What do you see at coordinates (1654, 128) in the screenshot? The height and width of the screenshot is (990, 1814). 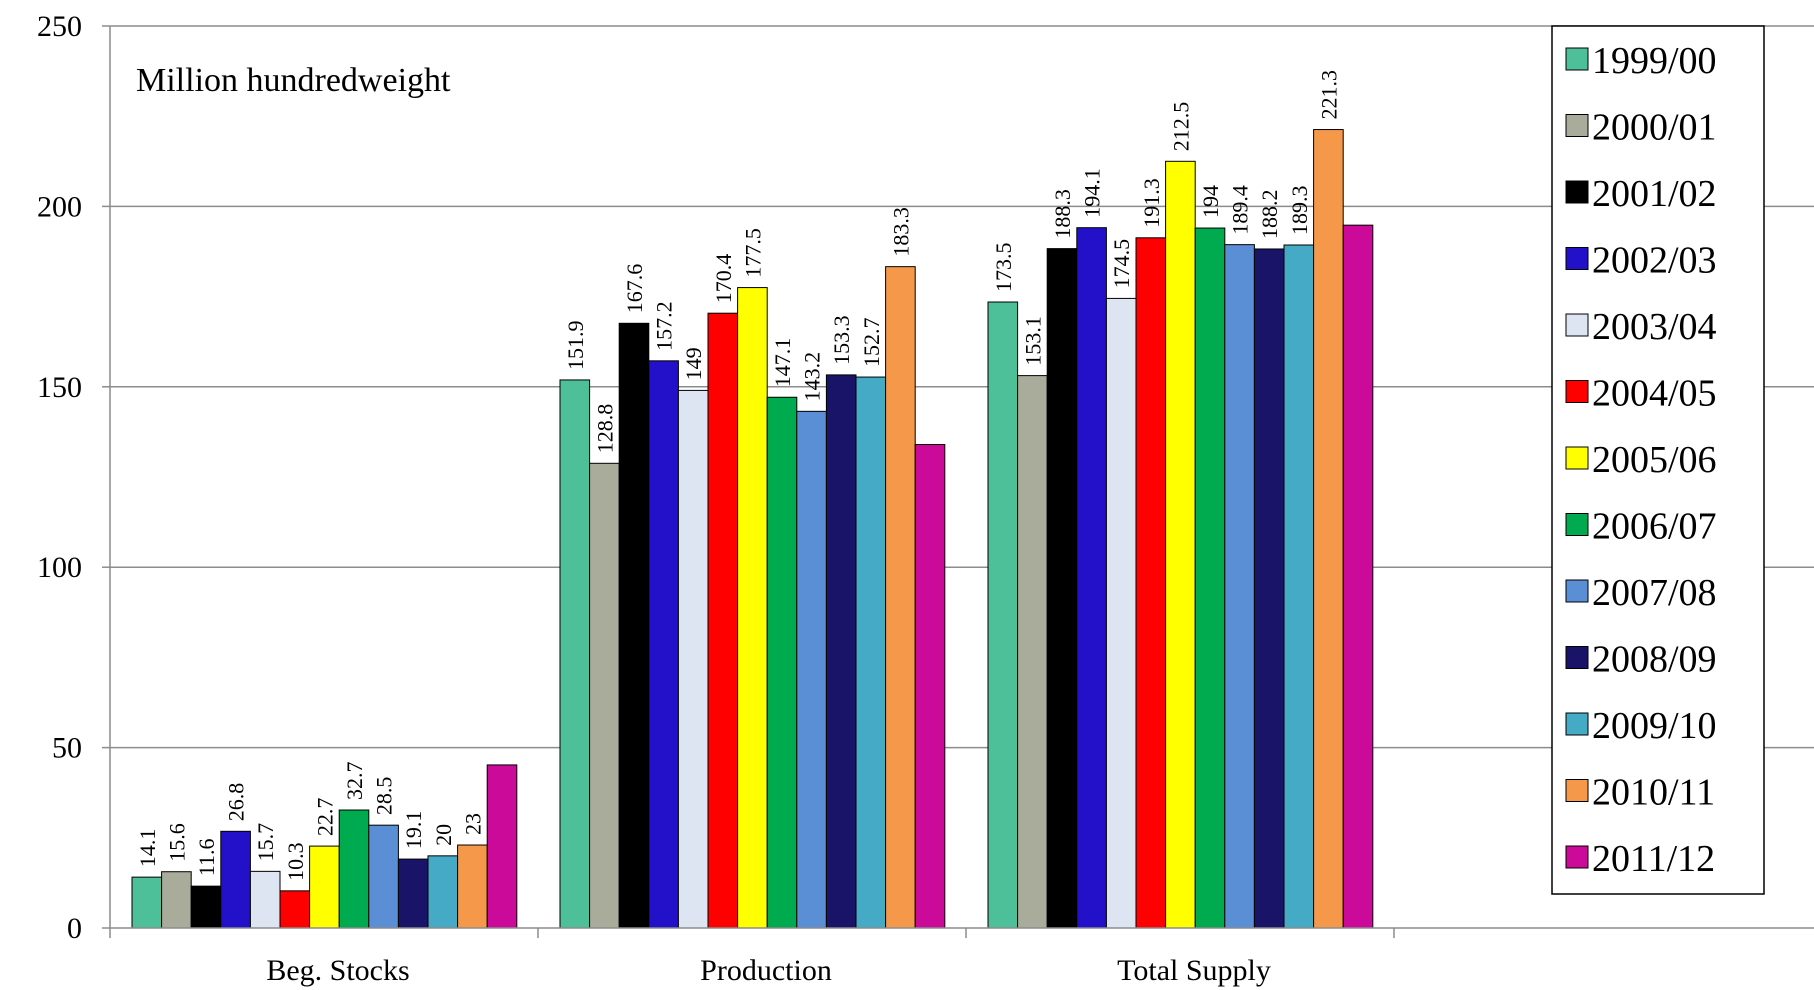 I see `legend-label: 2000/01` at bounding box center [1654, 128].